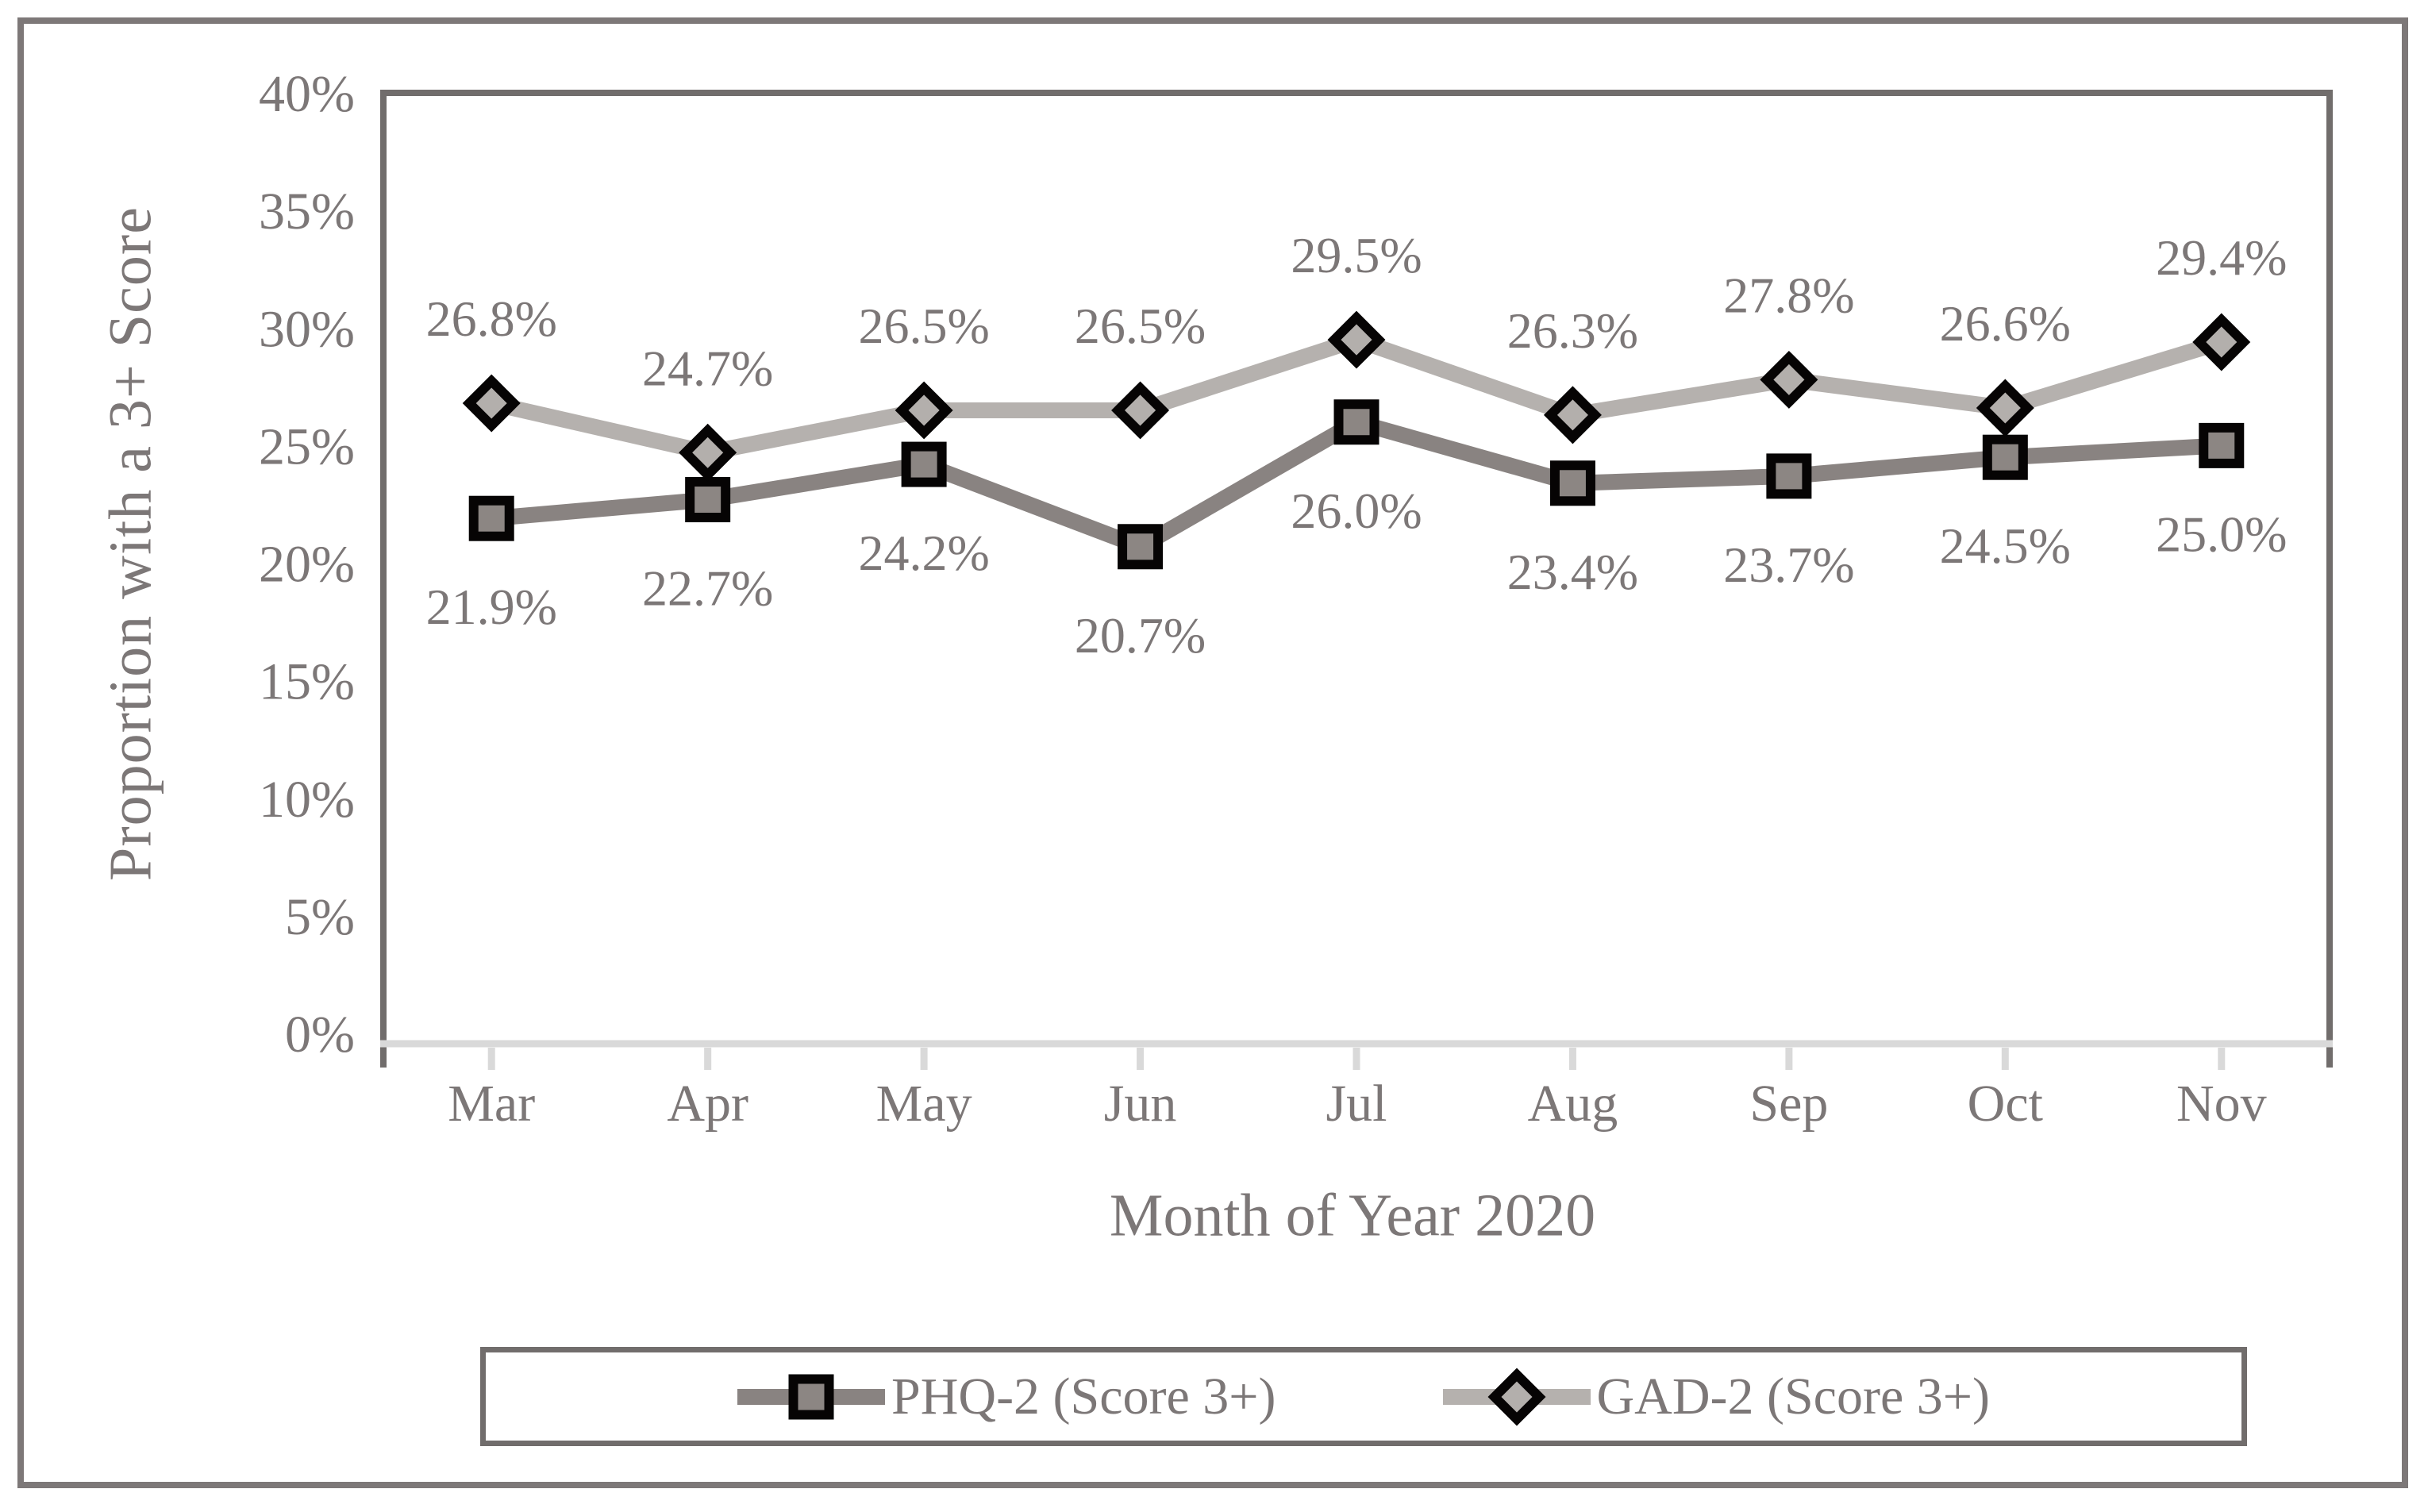 This screenshot has width=2428, height=1512. What do you see at coordinates (2221, 534) in the screenshot?
I see `data-label: 25.0%` at bounding box center [2221, 534].